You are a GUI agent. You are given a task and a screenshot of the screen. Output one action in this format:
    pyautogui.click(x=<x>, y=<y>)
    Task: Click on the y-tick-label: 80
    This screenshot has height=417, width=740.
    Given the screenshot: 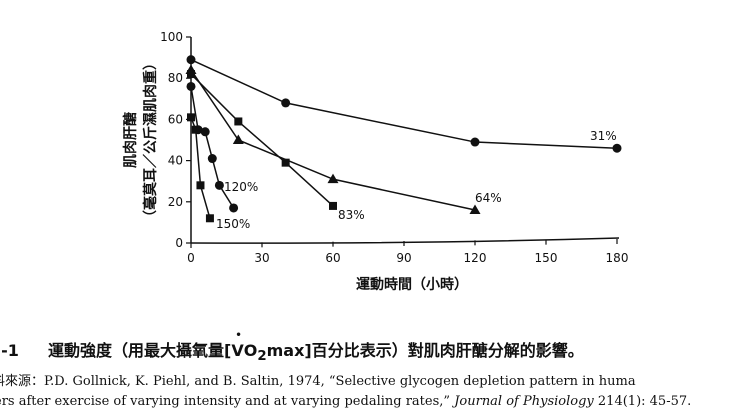 What is the action you would take?
    pyautogui.click(x=175, y=78)
    